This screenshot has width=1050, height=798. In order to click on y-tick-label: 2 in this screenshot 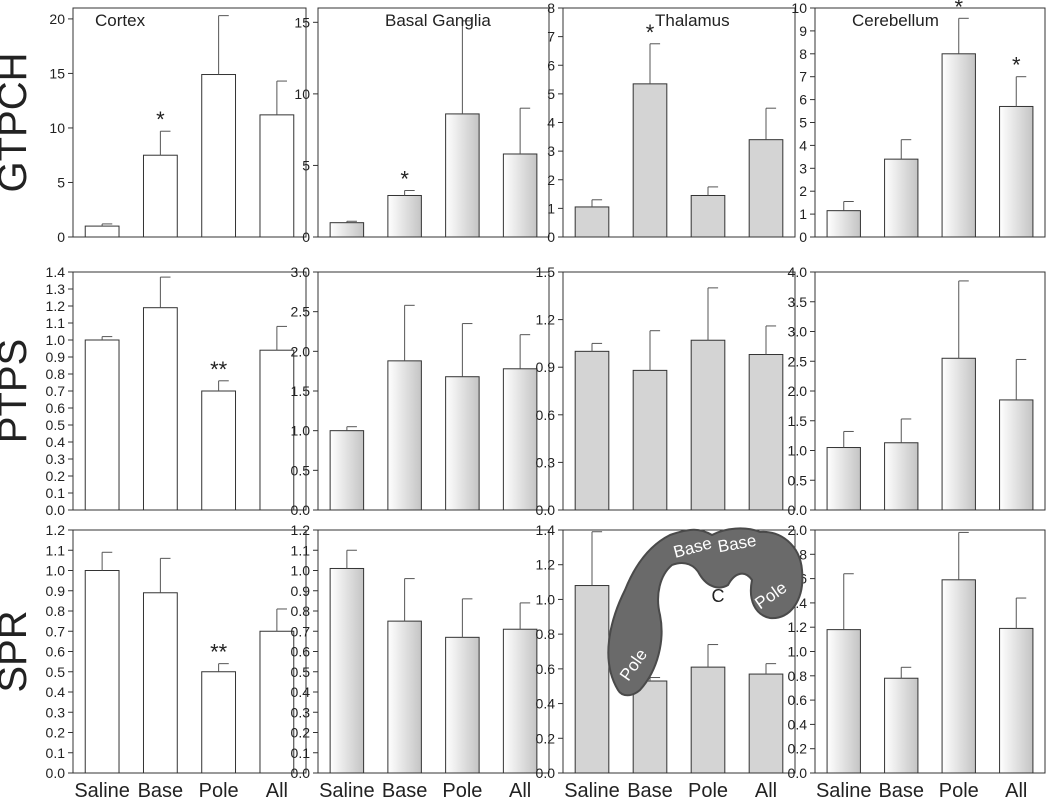, I will do `click(551, 180)`.